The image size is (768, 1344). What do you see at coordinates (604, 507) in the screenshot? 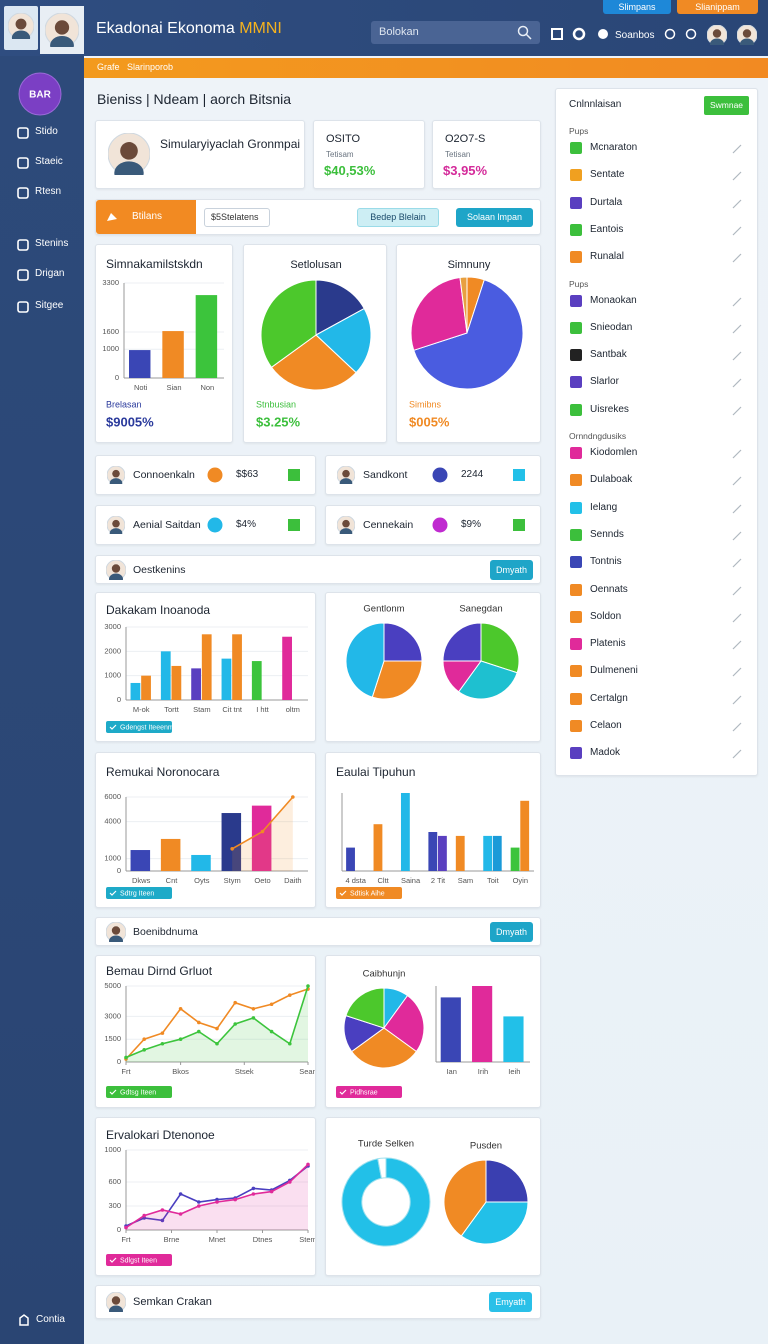
I see `panel-item: Ielang` at bounding box center [604, 507].